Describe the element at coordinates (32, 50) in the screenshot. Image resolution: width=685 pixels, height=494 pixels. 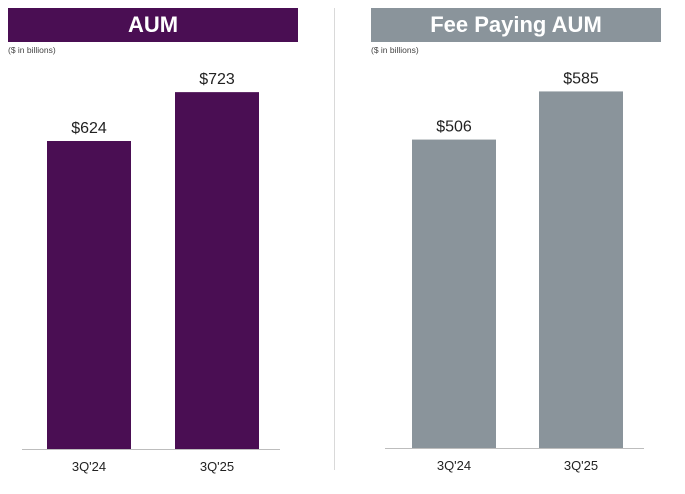
I see `aum-subtitle: ($ in billions)` at that location.